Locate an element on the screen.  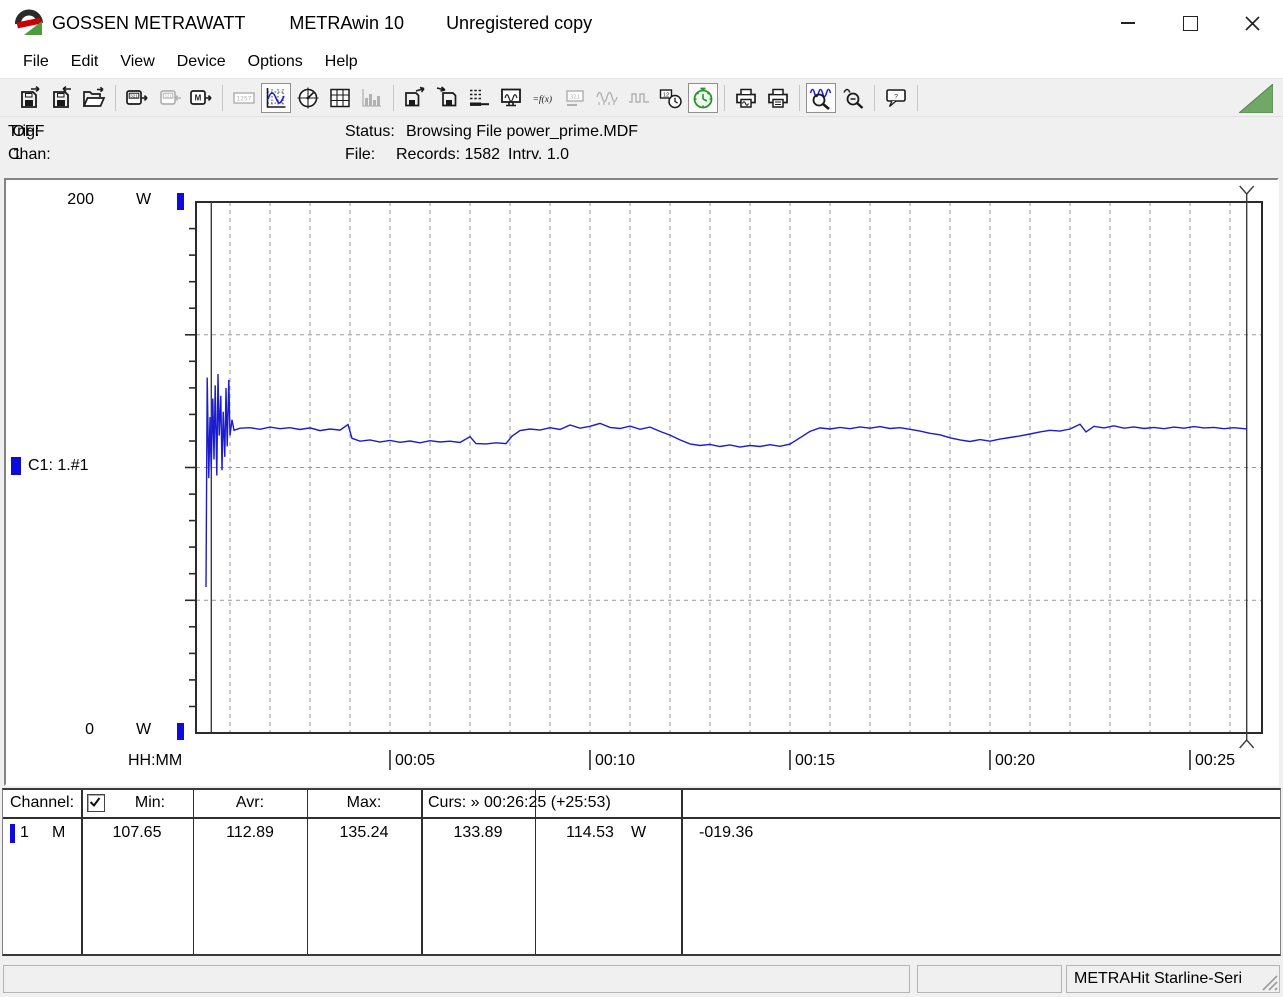
memory-read-button: M is located at coordinates (201, 98).